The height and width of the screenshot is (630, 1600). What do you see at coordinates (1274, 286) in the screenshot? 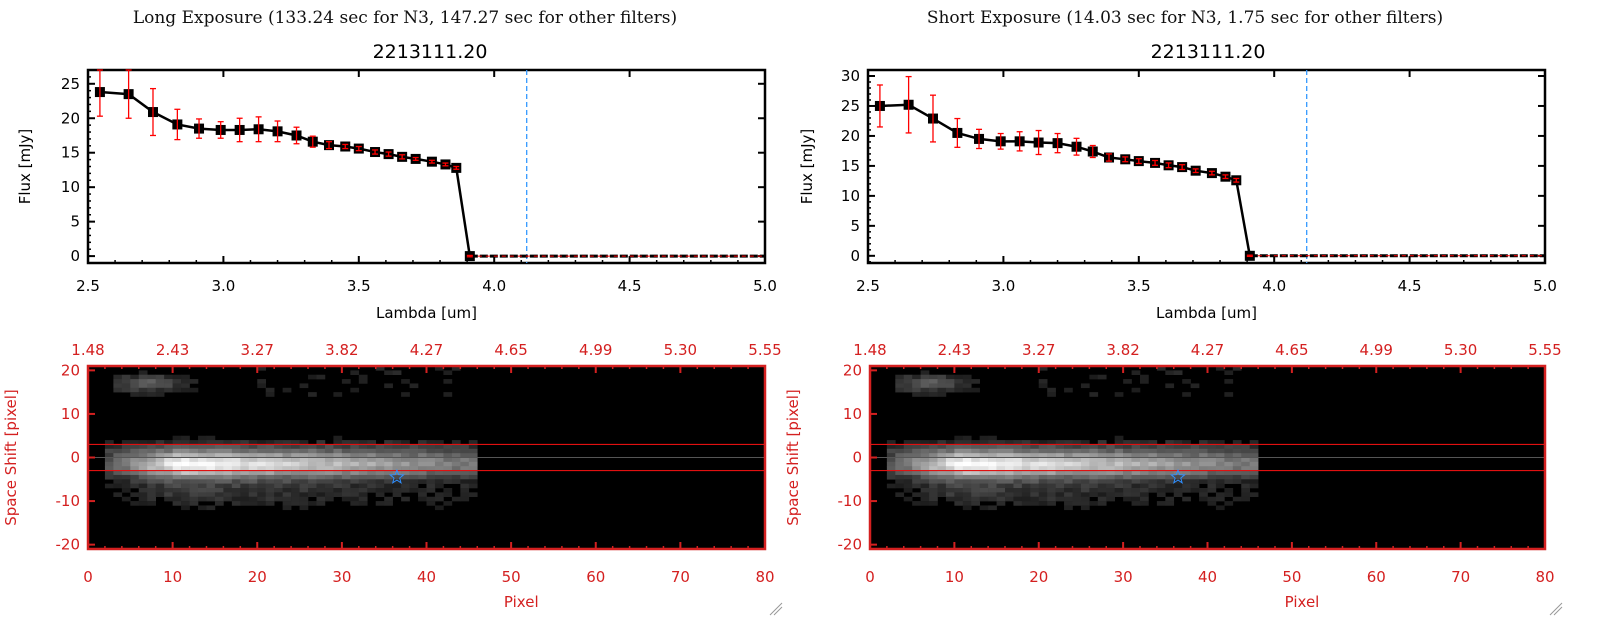
I see `x-tick-label: 4.0` at bounding box center [1274, 286].